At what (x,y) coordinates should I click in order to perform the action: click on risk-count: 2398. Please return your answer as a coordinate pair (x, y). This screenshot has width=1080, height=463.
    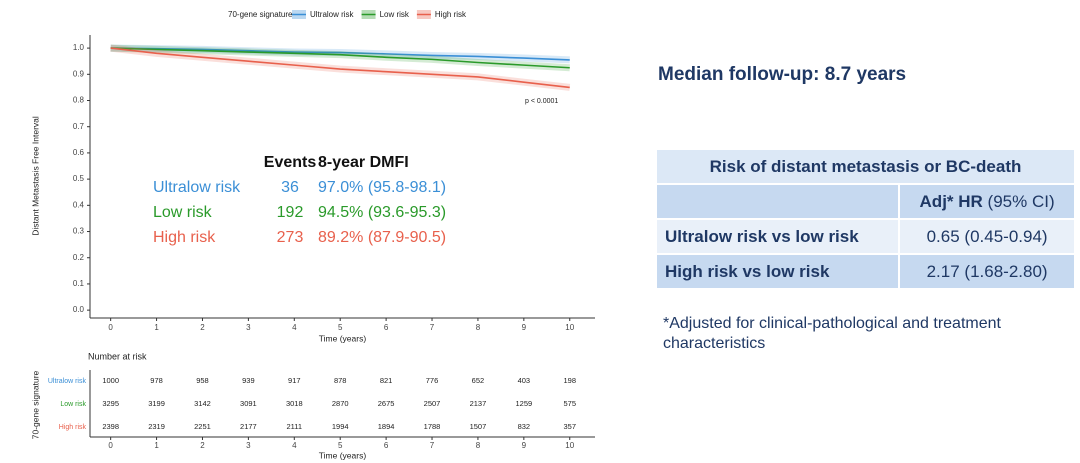
    Looking at the image, I should click on (110, 426).